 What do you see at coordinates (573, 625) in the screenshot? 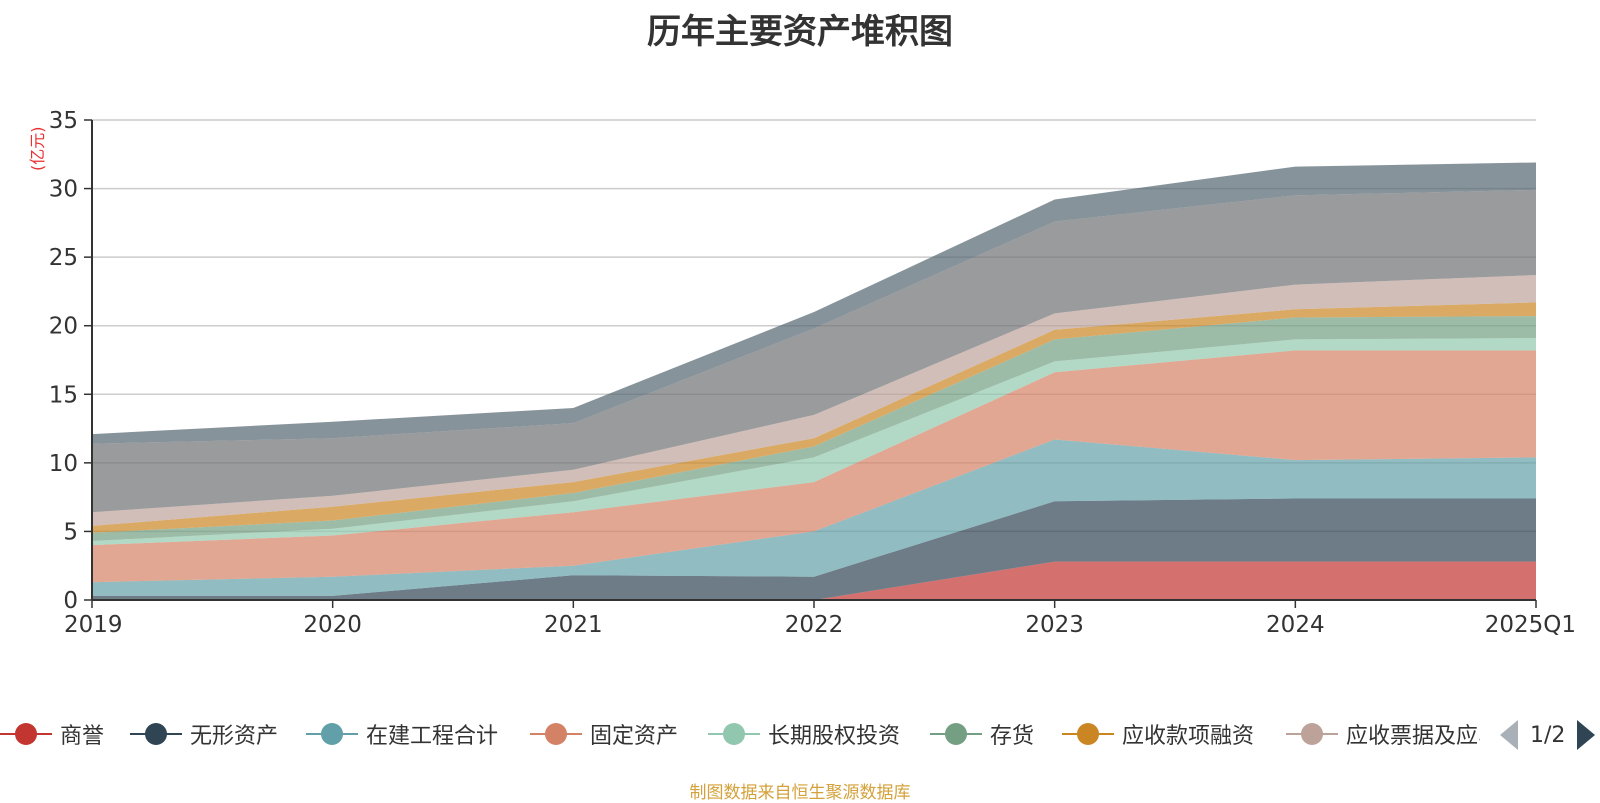
I see `x-tick-label: 2021` at bounding box center [573, 625].